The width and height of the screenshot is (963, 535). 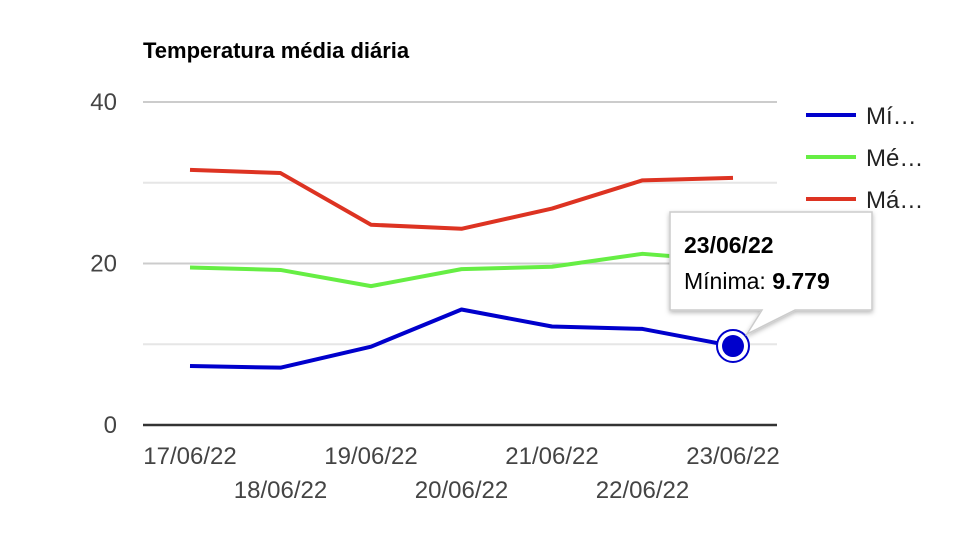 I want to click on x-tick-label: 19/06/22, so click(x=370, y=456).